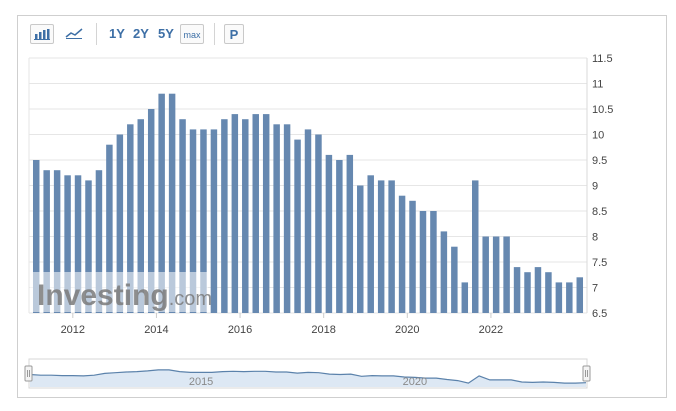  I want to click on x-tick-label: 2018, so click(323, 330).